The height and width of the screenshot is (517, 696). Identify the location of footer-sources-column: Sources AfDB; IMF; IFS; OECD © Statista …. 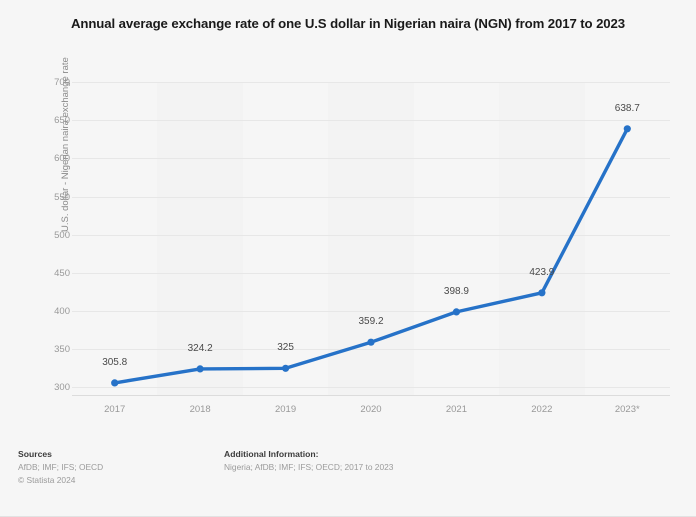
(60, 467).